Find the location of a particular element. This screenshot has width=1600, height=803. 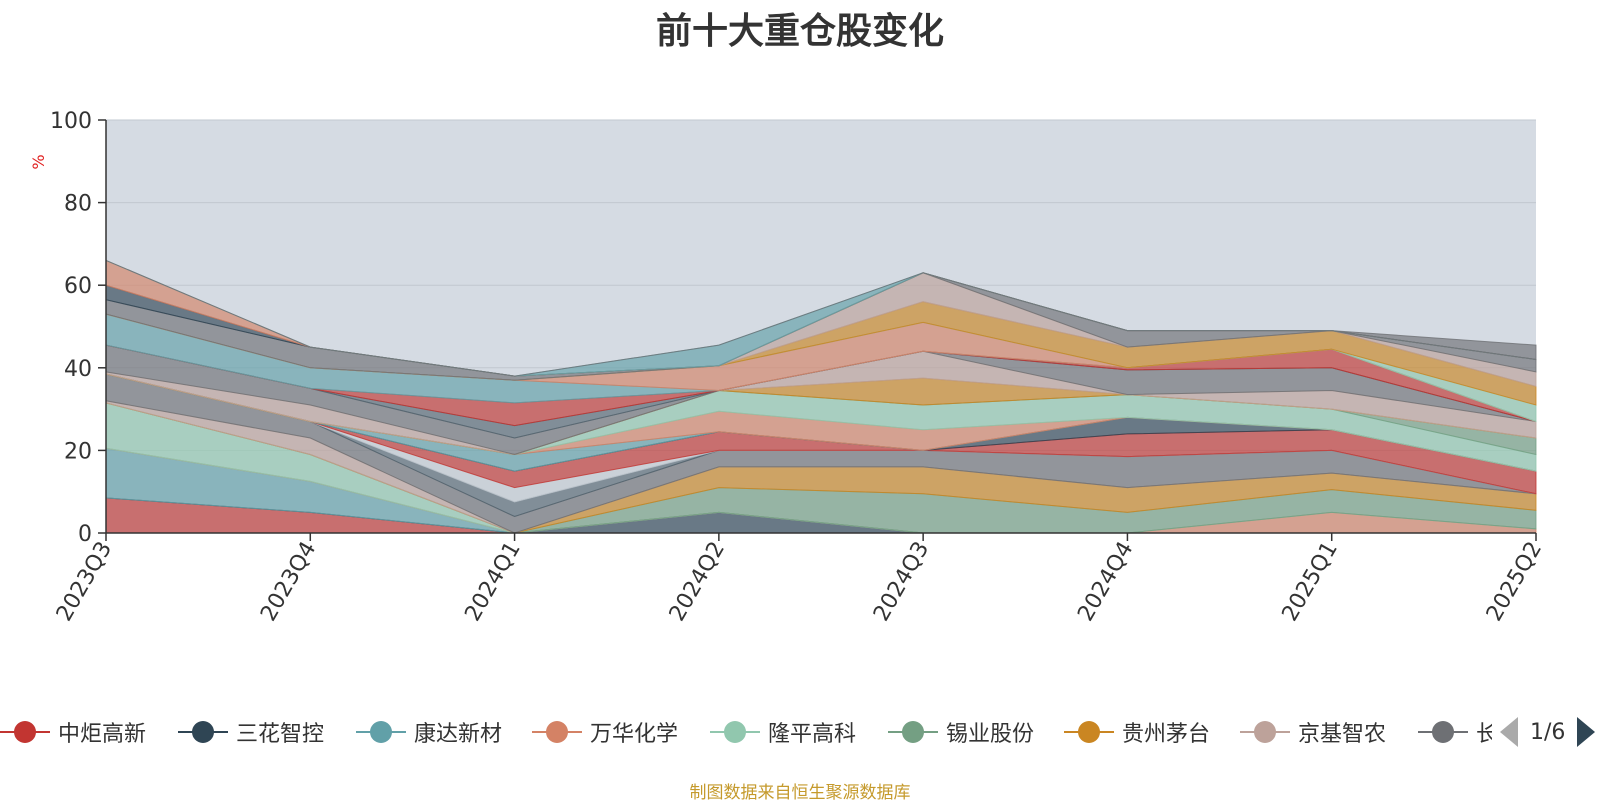

area-series-贵研铂业 is located at coordinates (821, 318).